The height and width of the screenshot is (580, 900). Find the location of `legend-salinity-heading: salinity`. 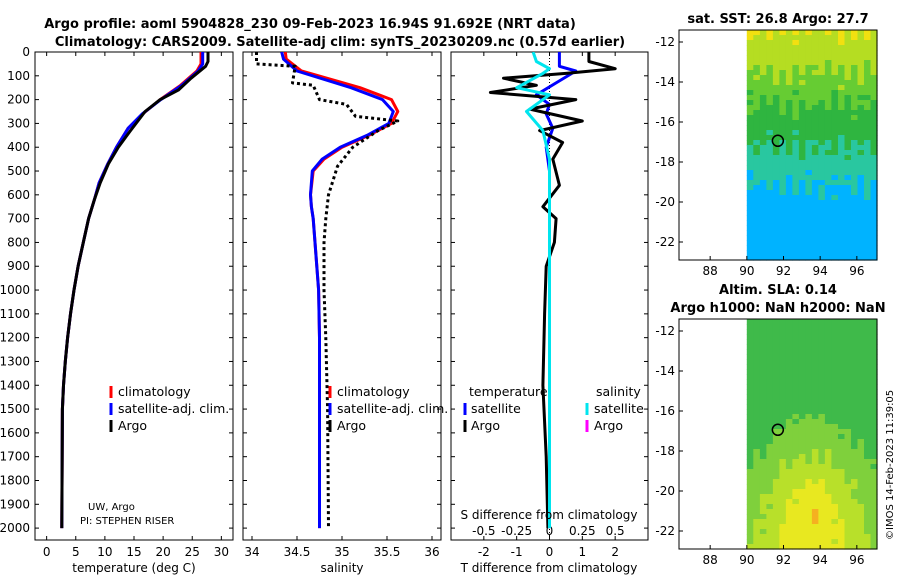

legend-salinity-heading: salinity is located at coordinates (618, 391).